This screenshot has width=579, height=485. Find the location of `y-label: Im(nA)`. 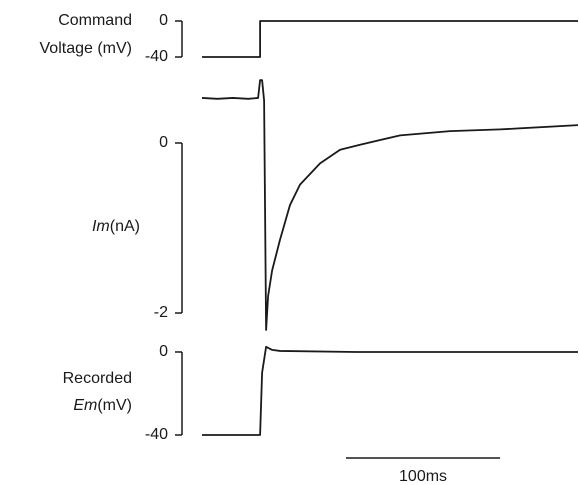

y-label: Im(nA) is located at coordinates (116, 226).